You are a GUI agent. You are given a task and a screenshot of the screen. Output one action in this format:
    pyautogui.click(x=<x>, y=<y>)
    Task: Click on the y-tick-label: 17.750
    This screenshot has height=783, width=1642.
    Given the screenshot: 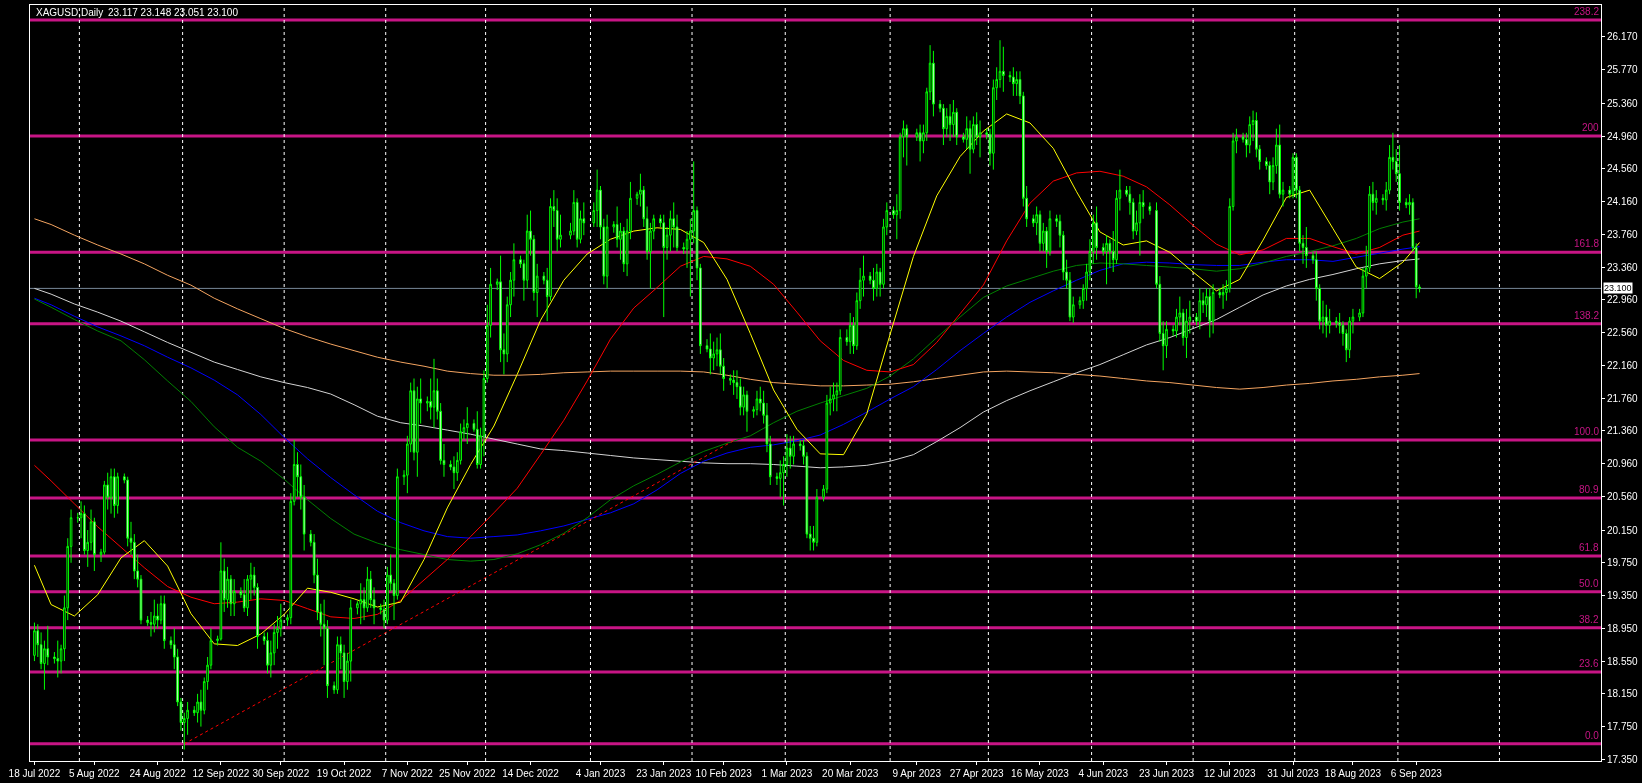 What is the action you would take?
    pyautogui.click(x=1623, y=727)
    